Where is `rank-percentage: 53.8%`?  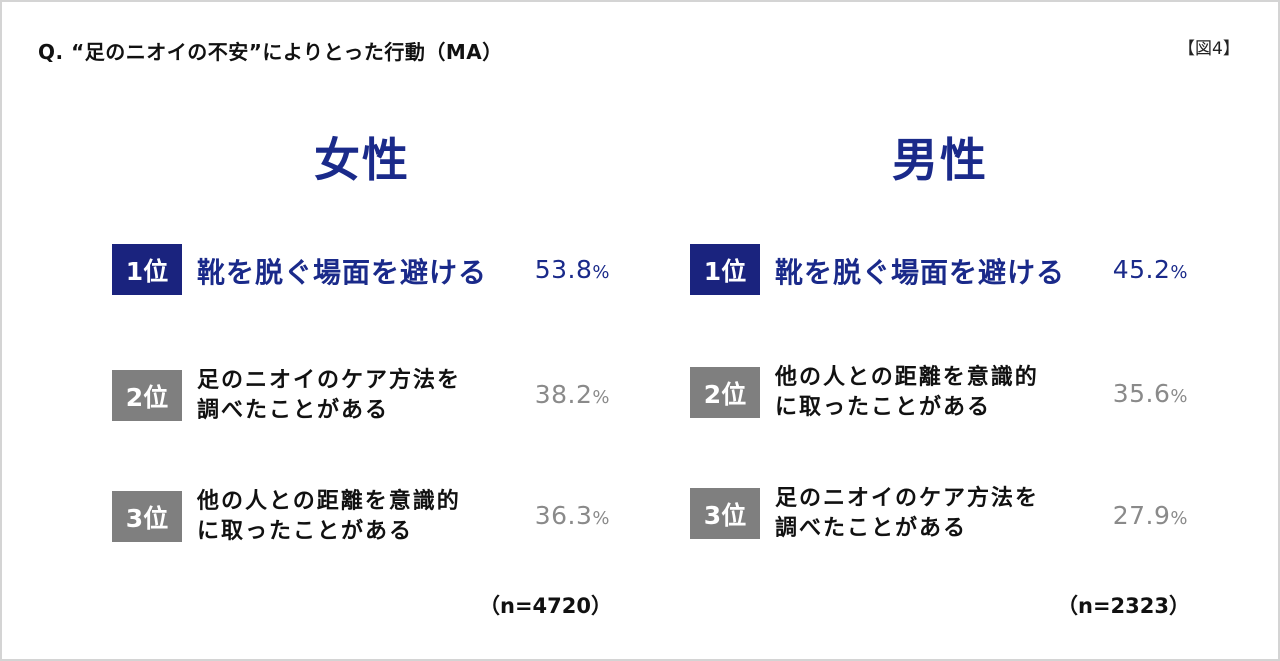 rank-percentage: 53.8% is located at coordinates (572, 269).